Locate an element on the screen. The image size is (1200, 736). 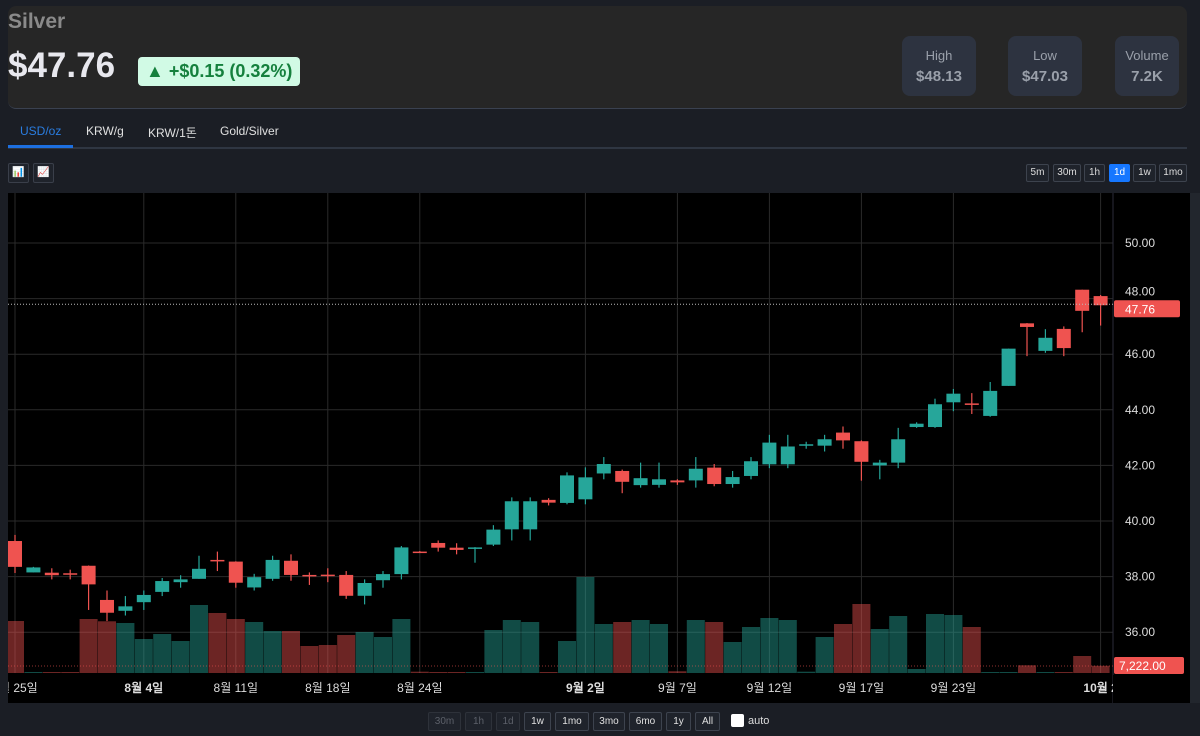
interval-1w: 1w is located at coordinates (1144, 173).